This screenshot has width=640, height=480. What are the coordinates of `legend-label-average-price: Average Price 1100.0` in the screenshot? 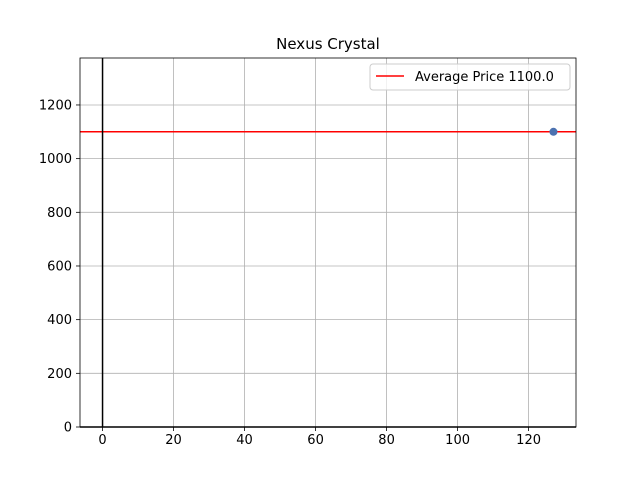 It's located at (484, 77).